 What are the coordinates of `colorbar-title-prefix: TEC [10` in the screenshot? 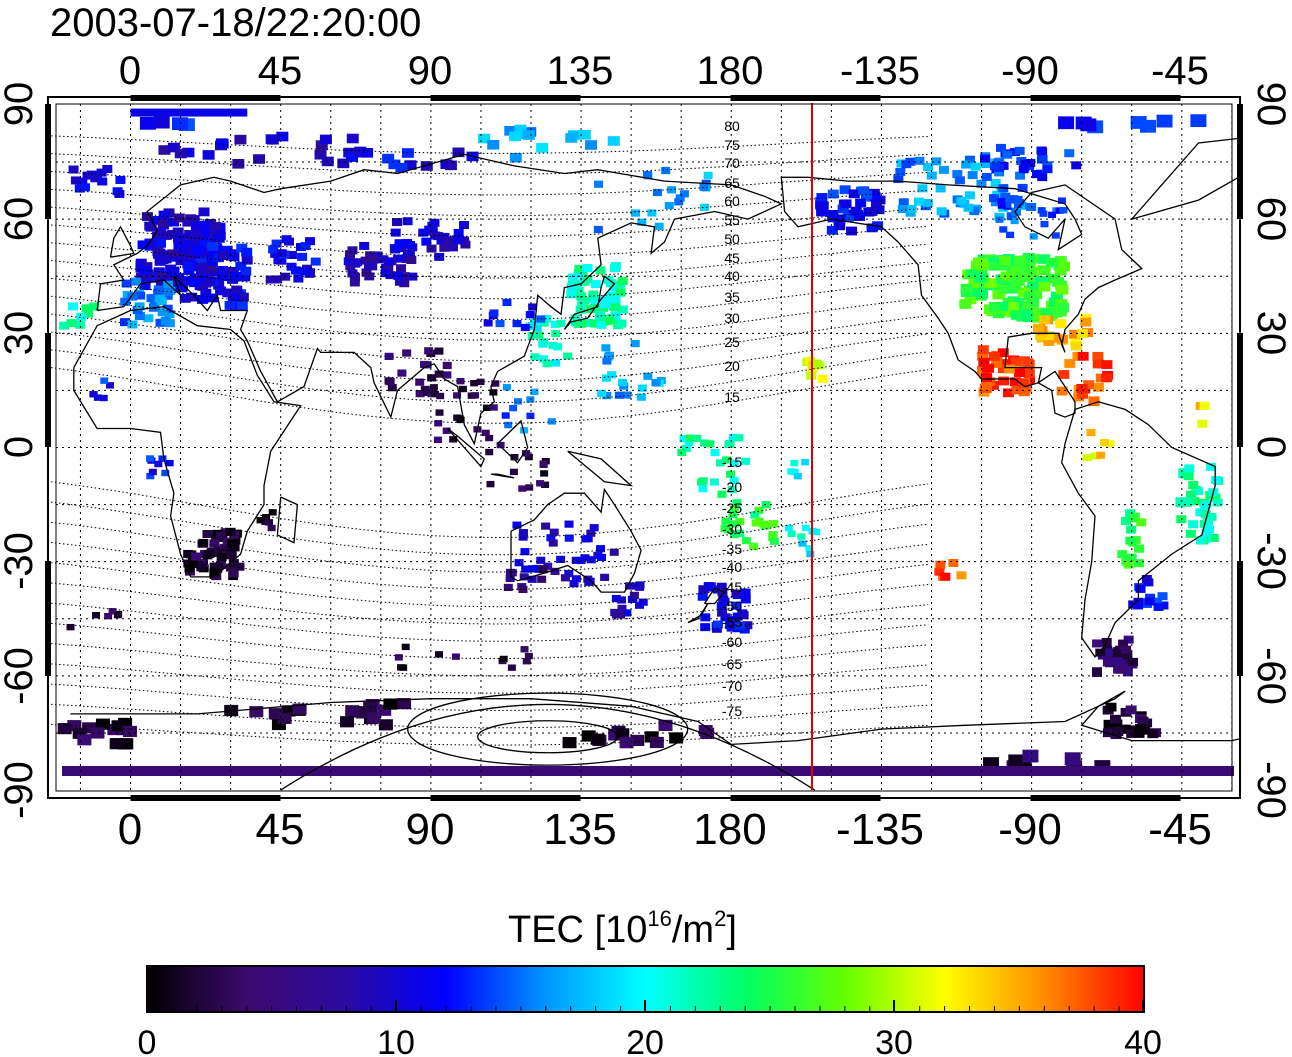 It's located at (578, 930).